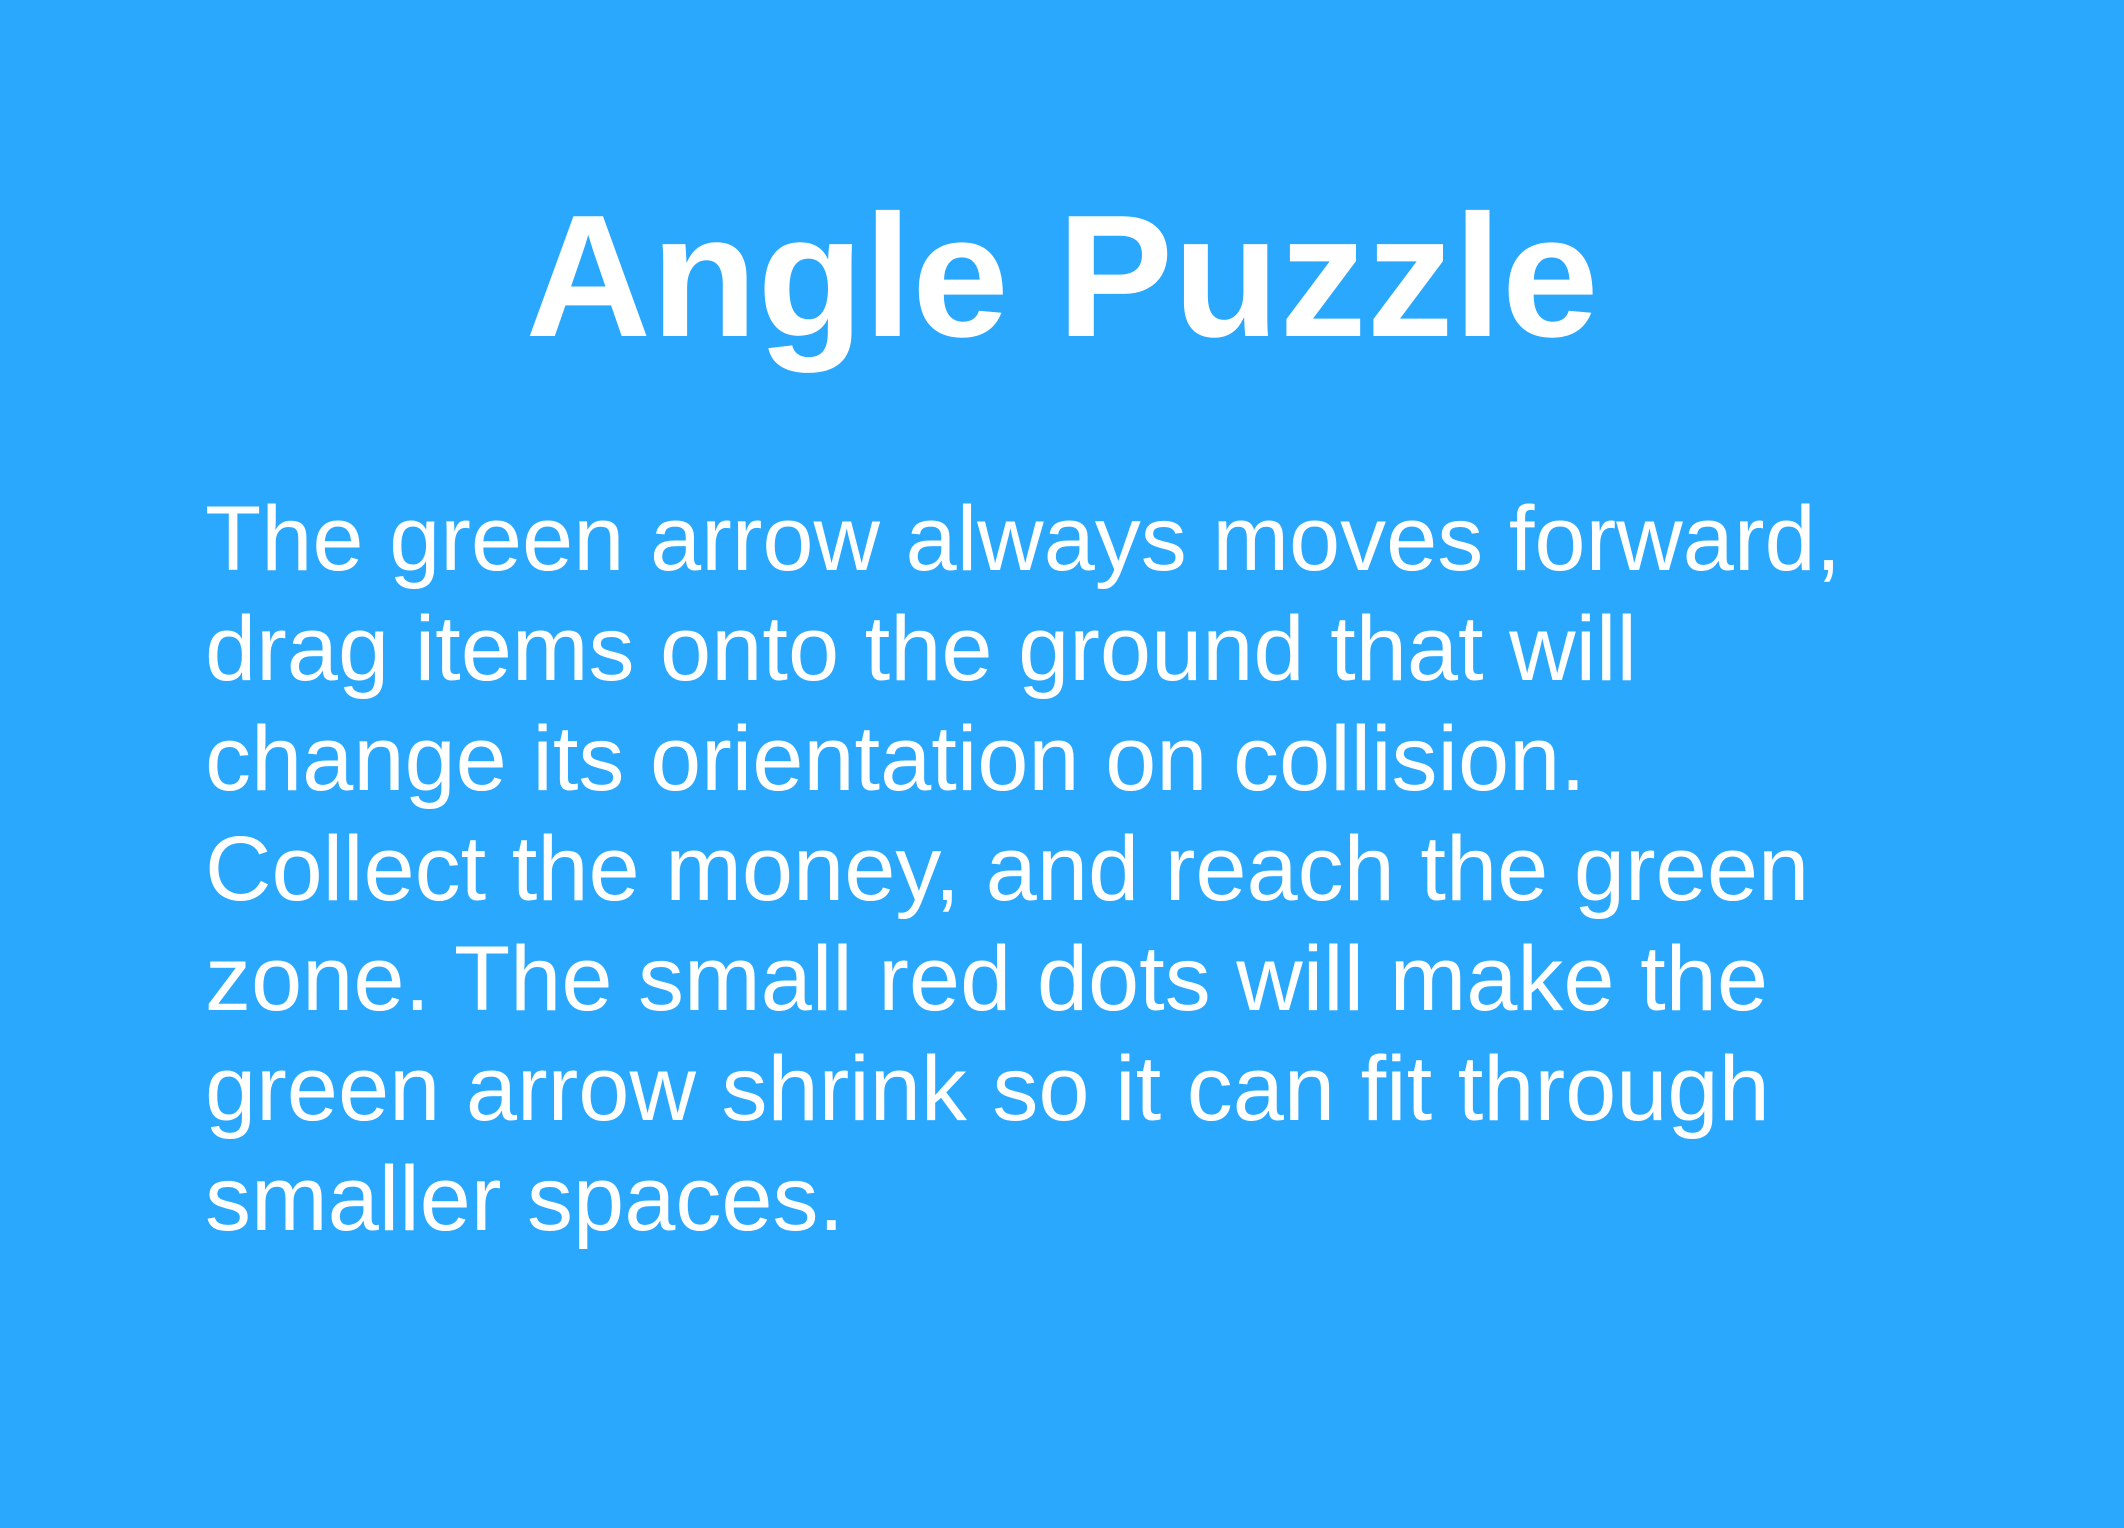  I want to click on instruction-line: Collect the money, and reach the green, so click(1007, 869).